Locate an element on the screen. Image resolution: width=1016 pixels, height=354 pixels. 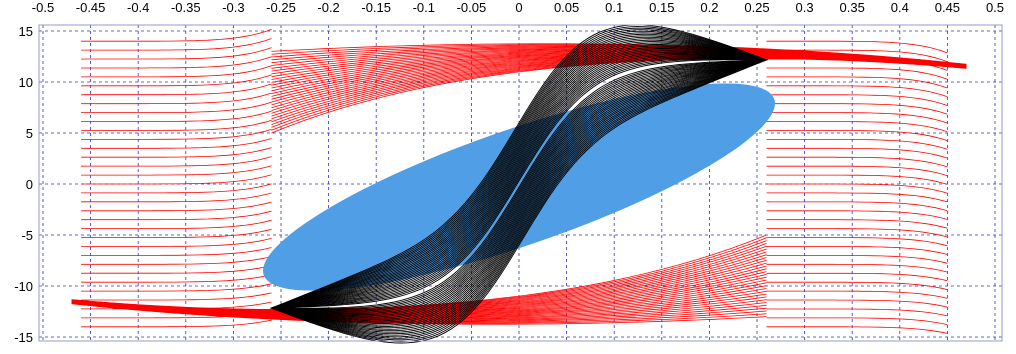
x-tick-label: -0.5 is located at coordinates (43, 7).